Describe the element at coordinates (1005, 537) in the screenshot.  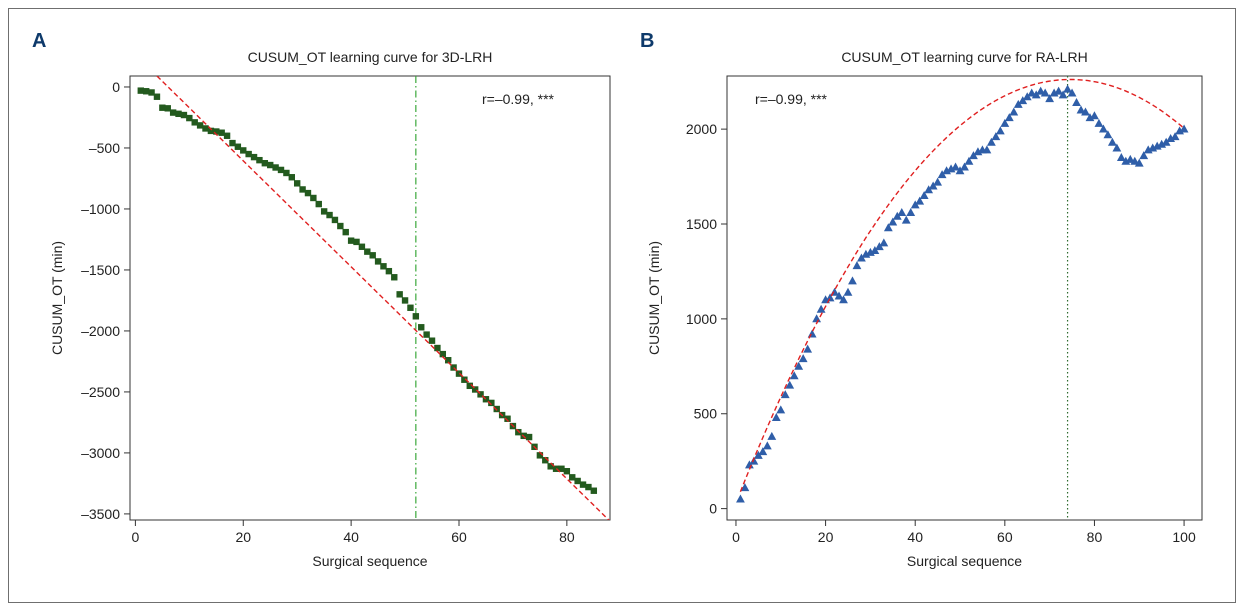
I see `x-tick-label-b-3: 60` at that location.